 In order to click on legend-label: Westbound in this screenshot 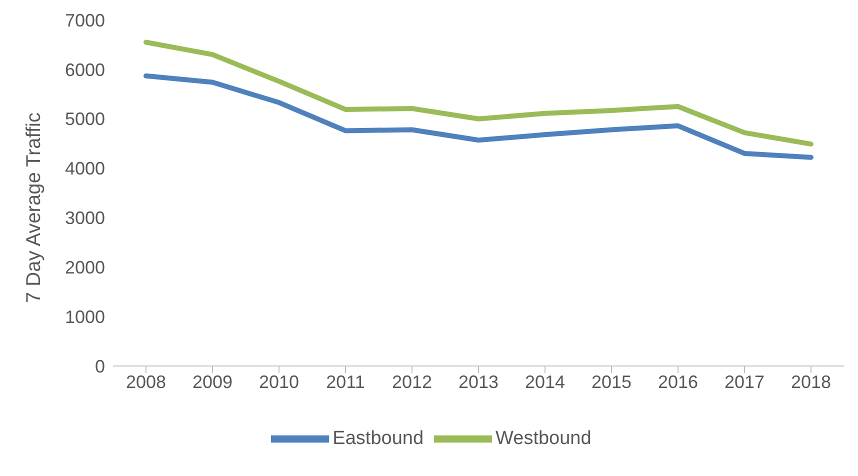, I will do `click(544, 439)`.